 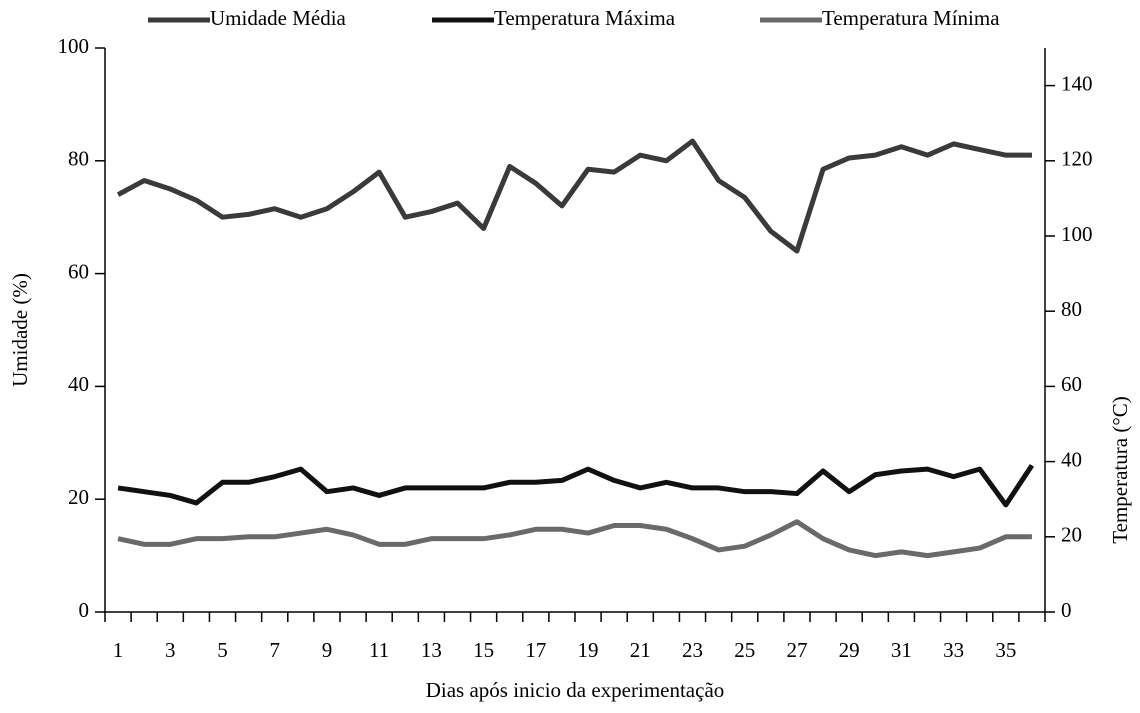 I want to click on y-tick-label: 100, so click(x=74, y=46).